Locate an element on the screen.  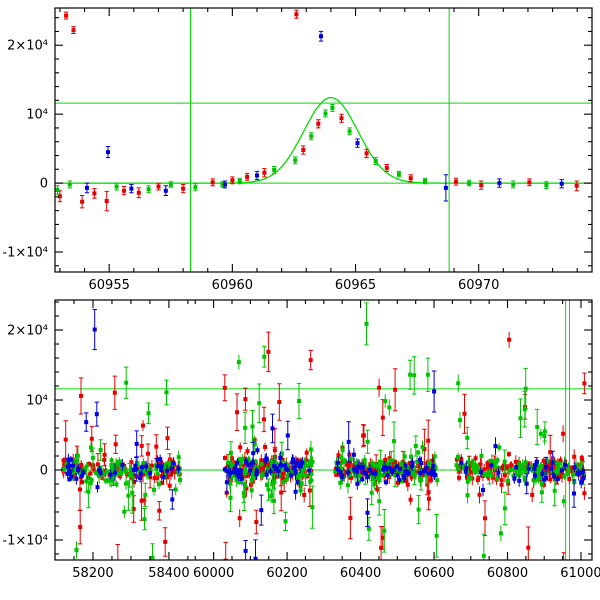
x-tick-label: 60955 is located at coordinates (109, 285).